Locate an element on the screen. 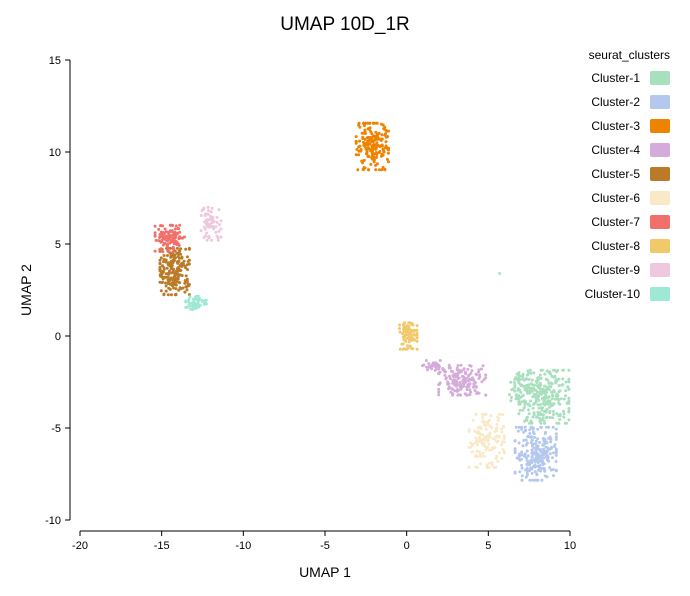  y-tick-label: -5 is located at coordinates (56, 429).